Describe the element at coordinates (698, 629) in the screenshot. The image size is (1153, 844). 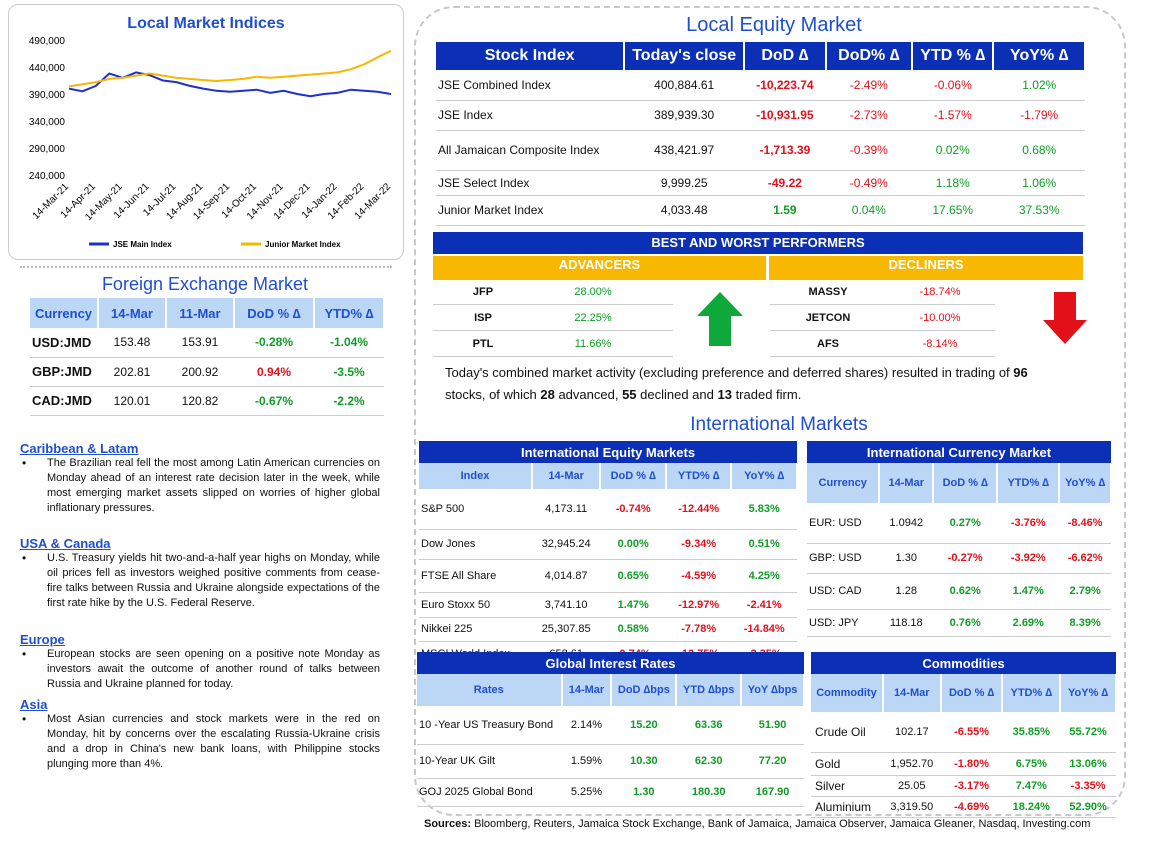
I see `table-cell: -7.78%` at that location.